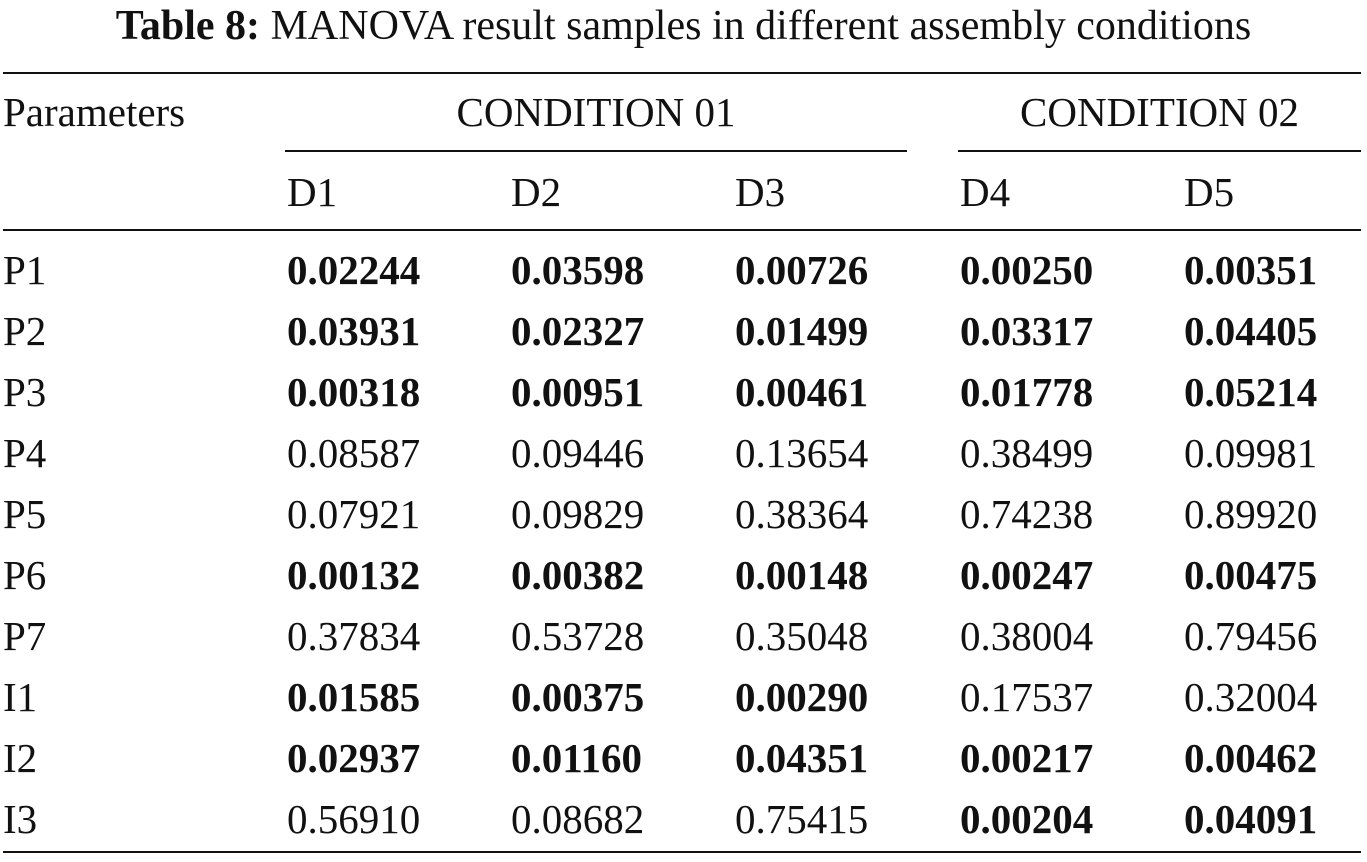  What do you see at coordinates (682, 73) in the screenshot?
I see `top-rule` at bounding box center [682, 73].